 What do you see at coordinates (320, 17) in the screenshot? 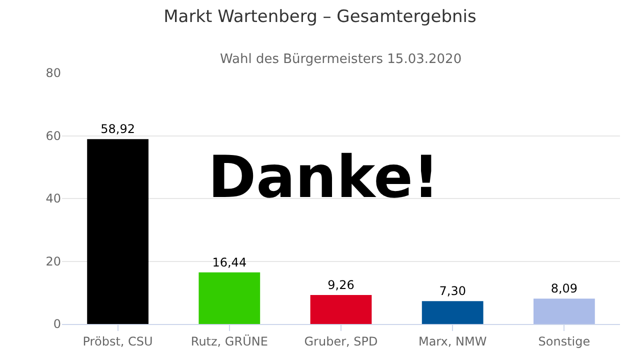
I see `chart-title: Markt Wartenberg – Gesamtergebnis` at bounding box center [320, 17].